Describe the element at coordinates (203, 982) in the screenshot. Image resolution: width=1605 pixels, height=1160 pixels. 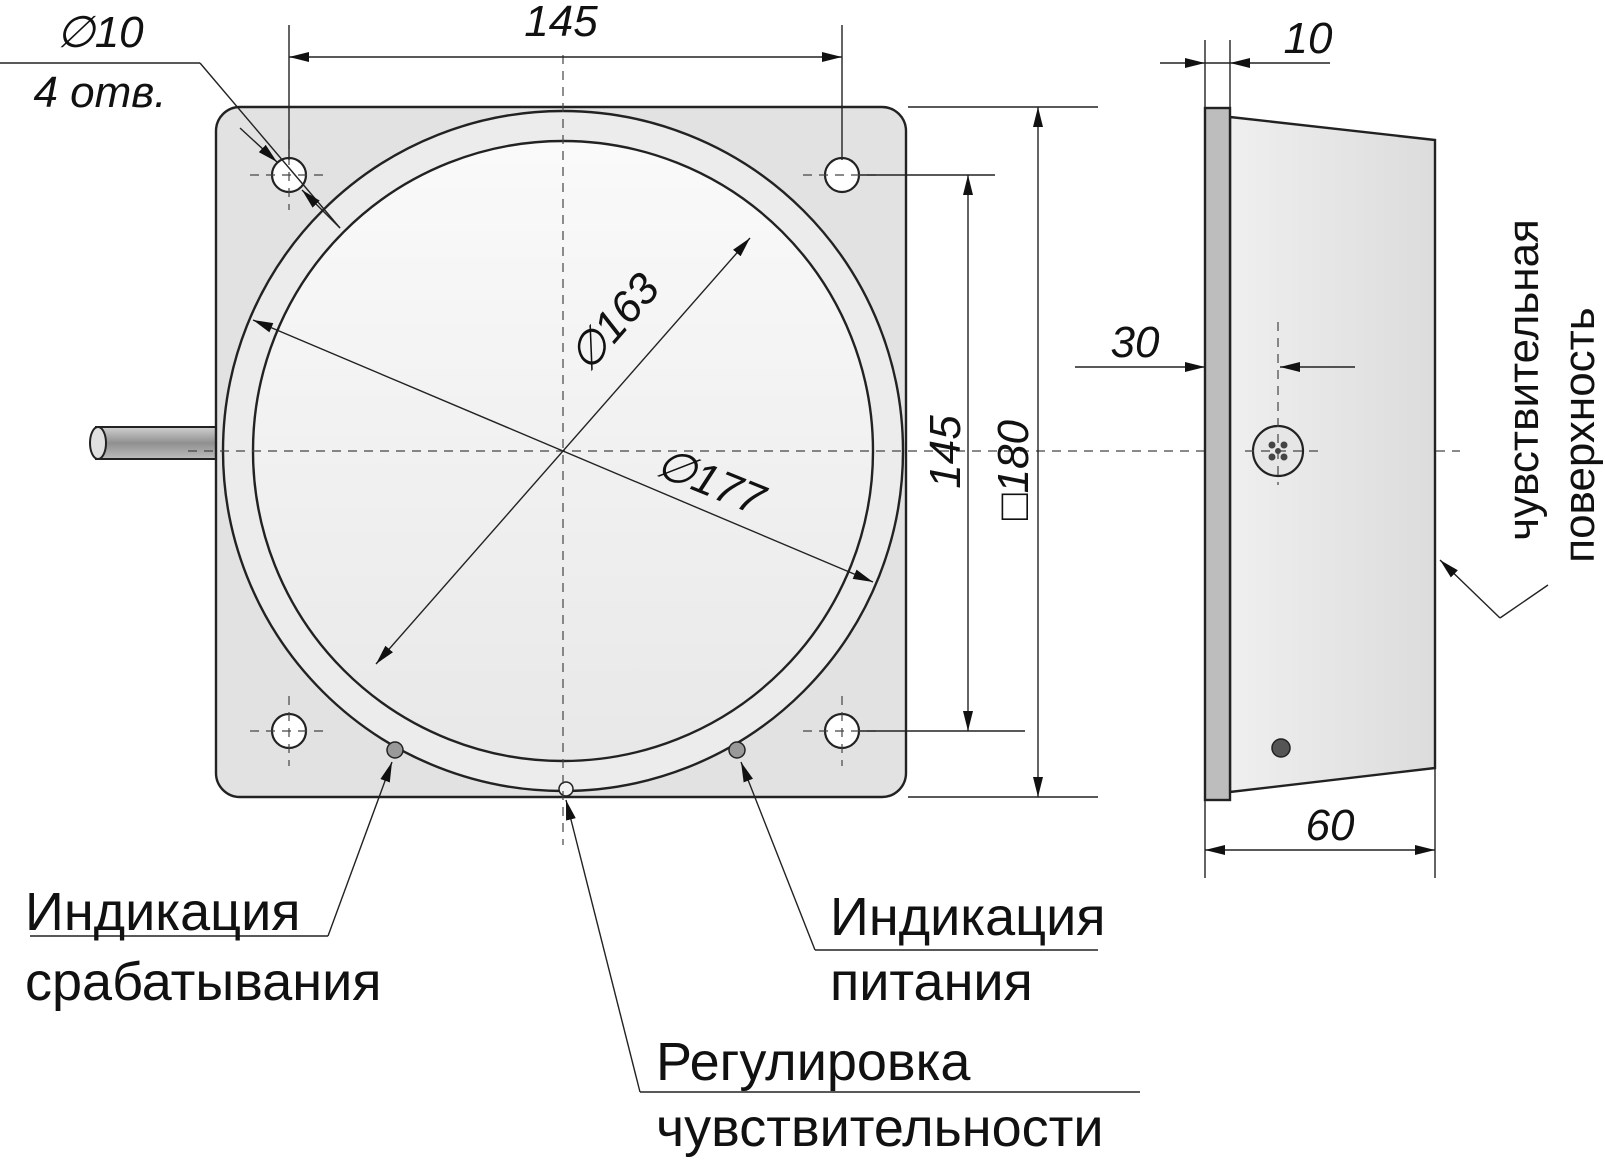
I see `label-trip-indication: срабатывания` at that location.